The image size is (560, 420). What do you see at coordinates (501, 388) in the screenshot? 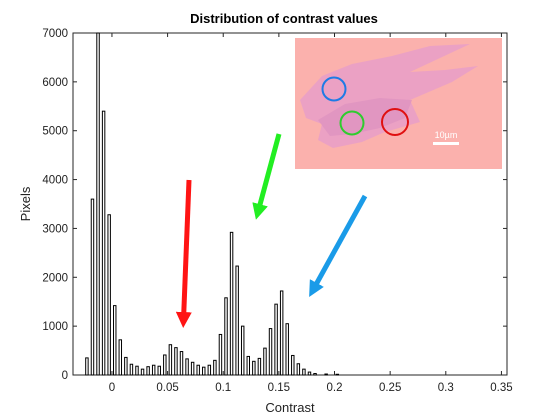
I see `x-tick-label: 0.35` at bounding box center [501, 388].